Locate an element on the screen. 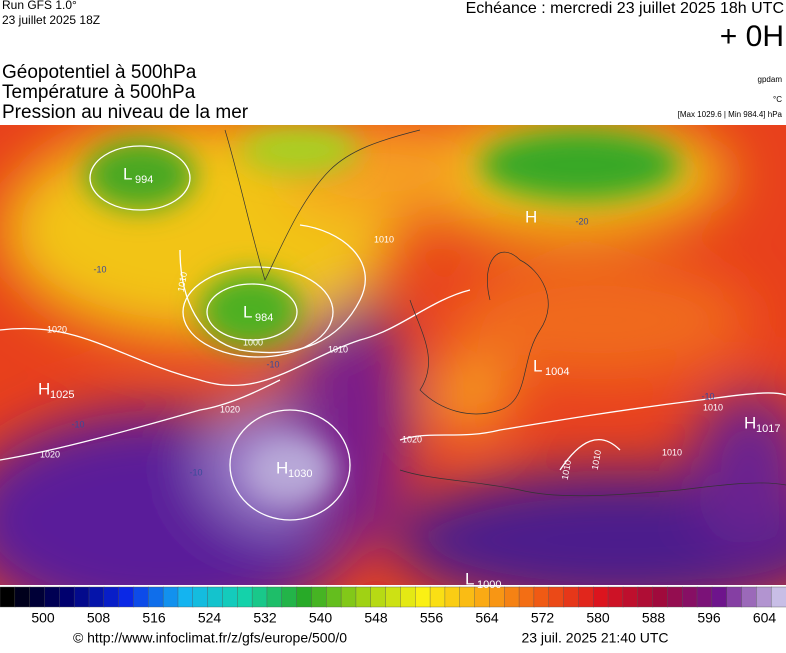 The image size is (786, 653). center-value: 1000 is located at coordinates (489, 585).